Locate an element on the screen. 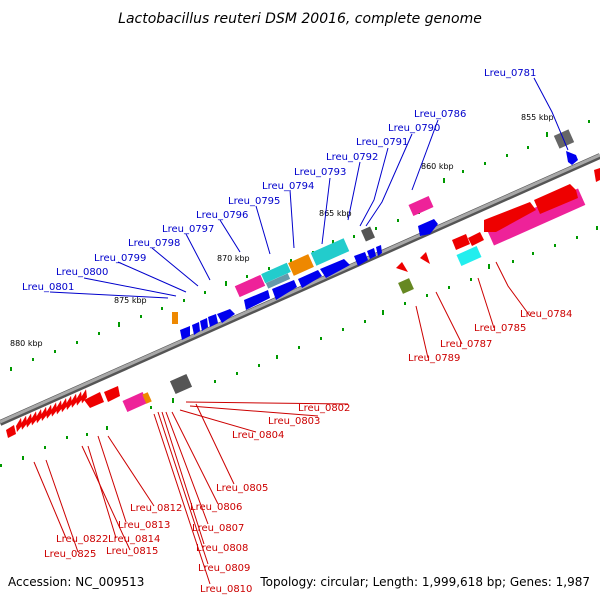  tick-880: 880 kbp is located at coordinates (26, 343).